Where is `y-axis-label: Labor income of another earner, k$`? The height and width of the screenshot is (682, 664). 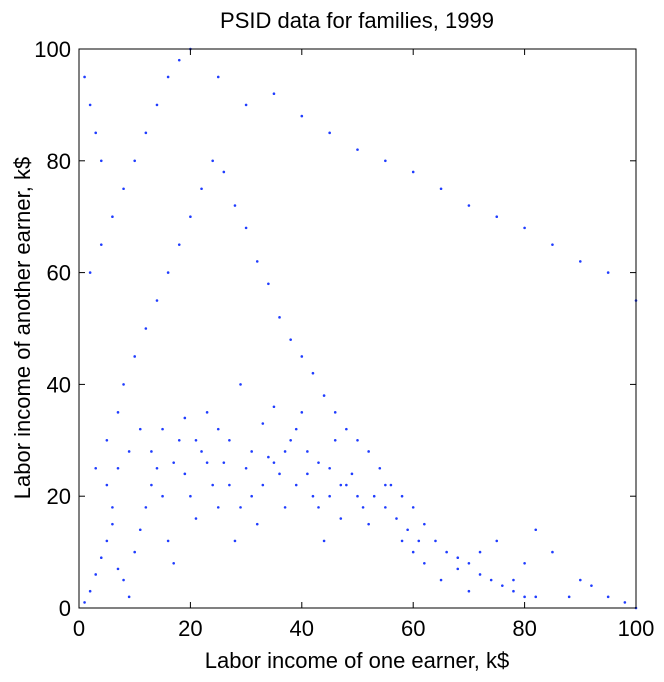 y-axis-label: Labor income of another earner, k$ is located at coordinates (22, 328).